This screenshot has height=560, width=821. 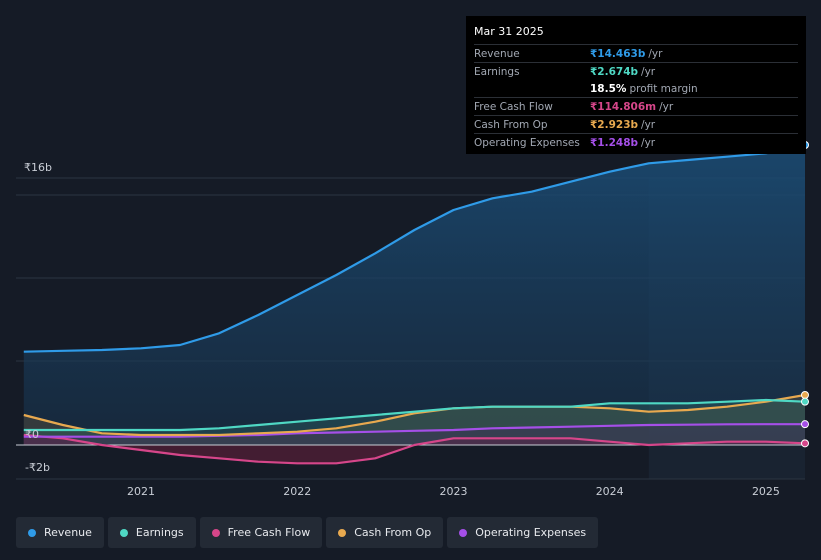 I want to click on x-tick-label: 2023, so click(x=453, y=491).